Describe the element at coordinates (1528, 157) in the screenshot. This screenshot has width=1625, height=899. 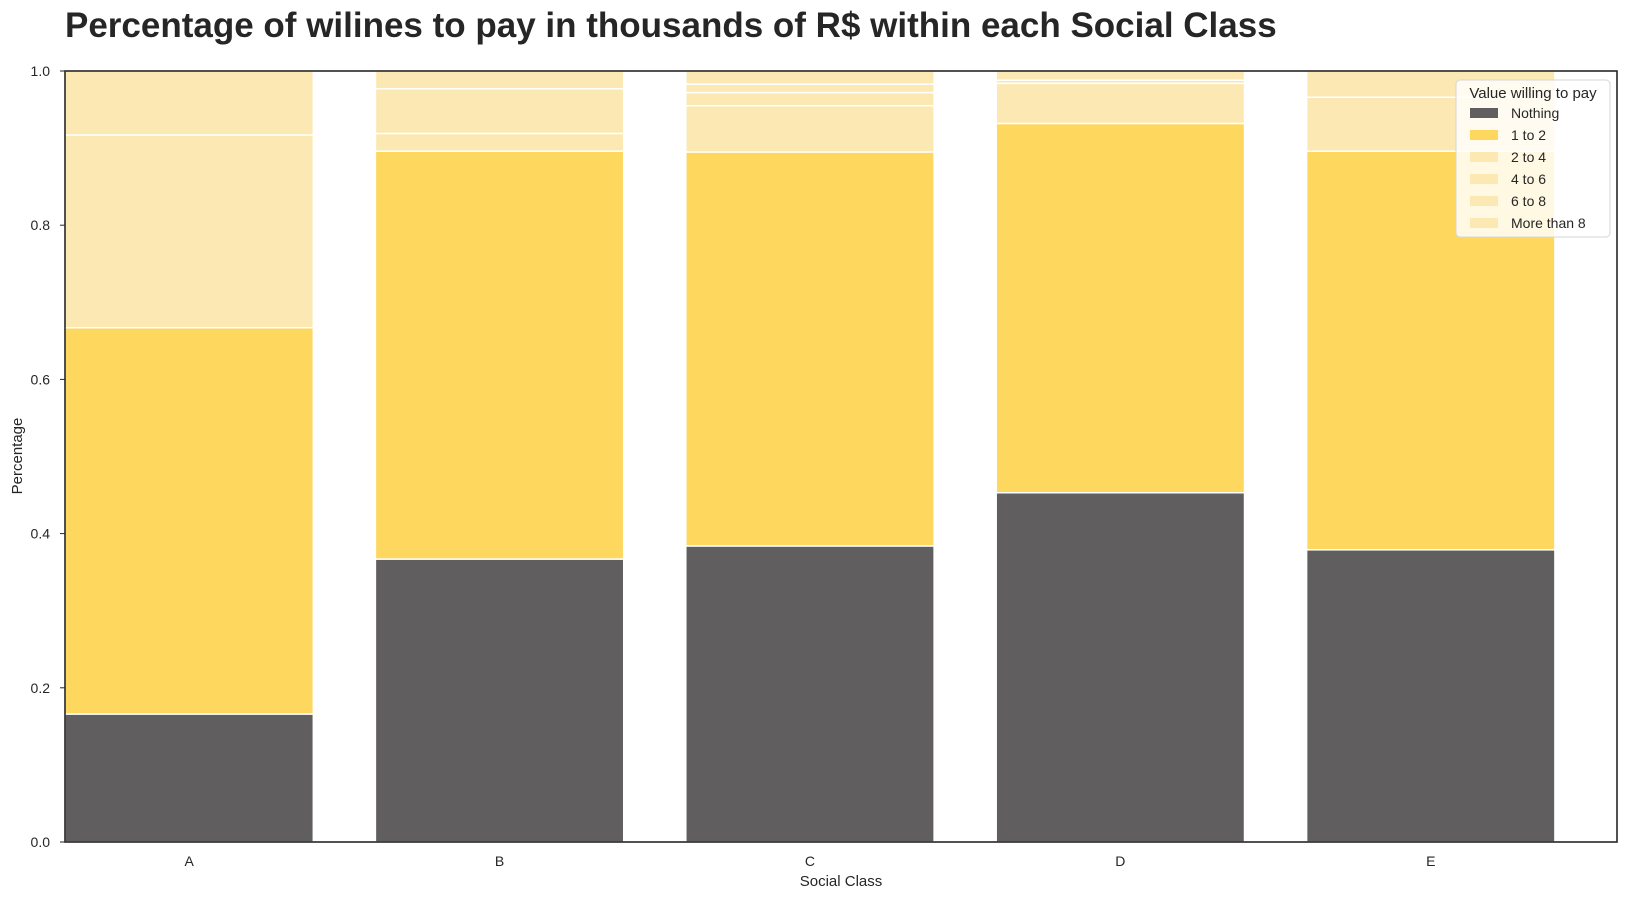
I see `legend-item-label: 2 to 4` at that location.